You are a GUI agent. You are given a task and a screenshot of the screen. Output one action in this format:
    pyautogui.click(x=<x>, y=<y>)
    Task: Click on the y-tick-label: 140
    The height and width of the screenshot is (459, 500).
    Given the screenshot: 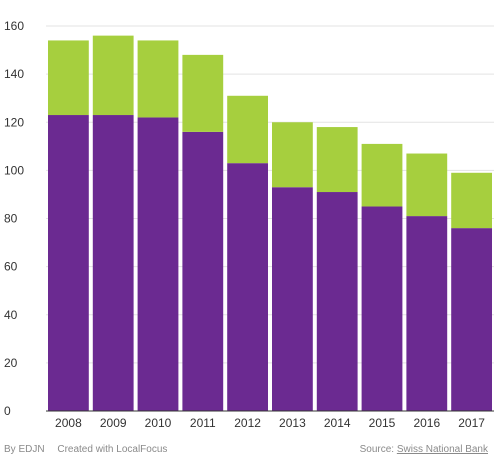 What is the action you would take?
    pyautogui.click(x=14, y=74)
    